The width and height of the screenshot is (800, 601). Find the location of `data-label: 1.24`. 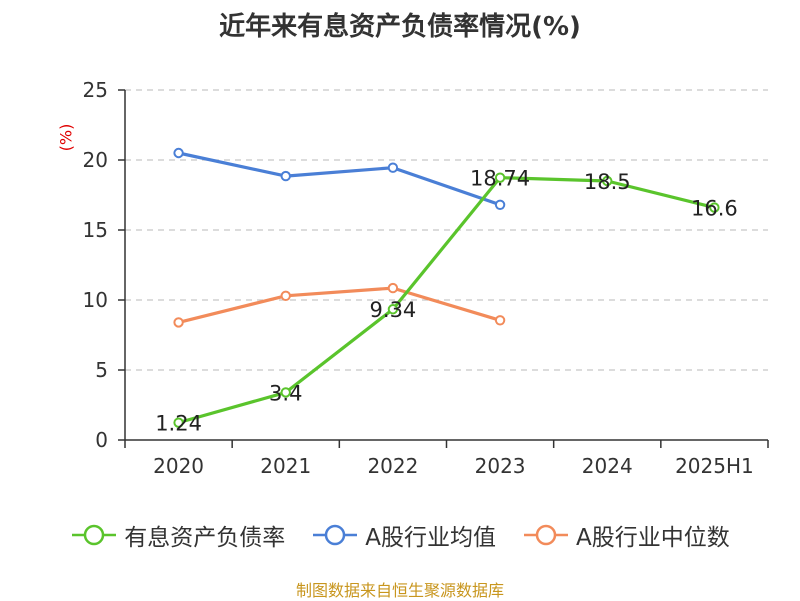

data-label: 1.24 is located at coordinates (178, 424).